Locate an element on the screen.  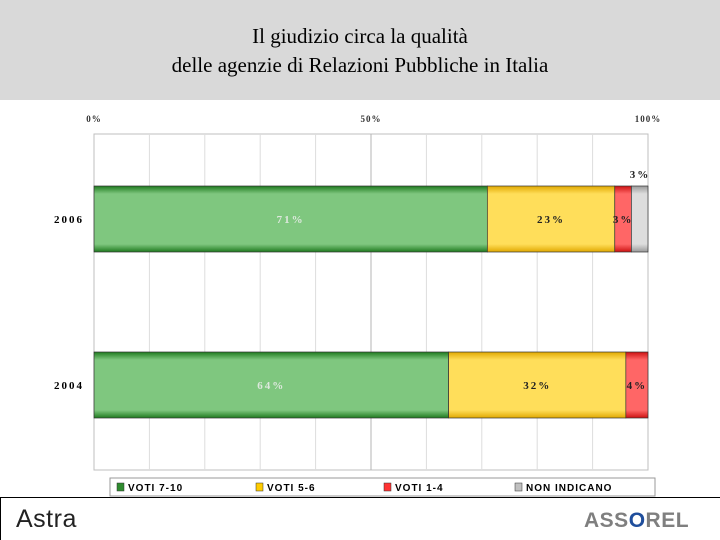
data-label: 64% is located at coordinates (271, 386).